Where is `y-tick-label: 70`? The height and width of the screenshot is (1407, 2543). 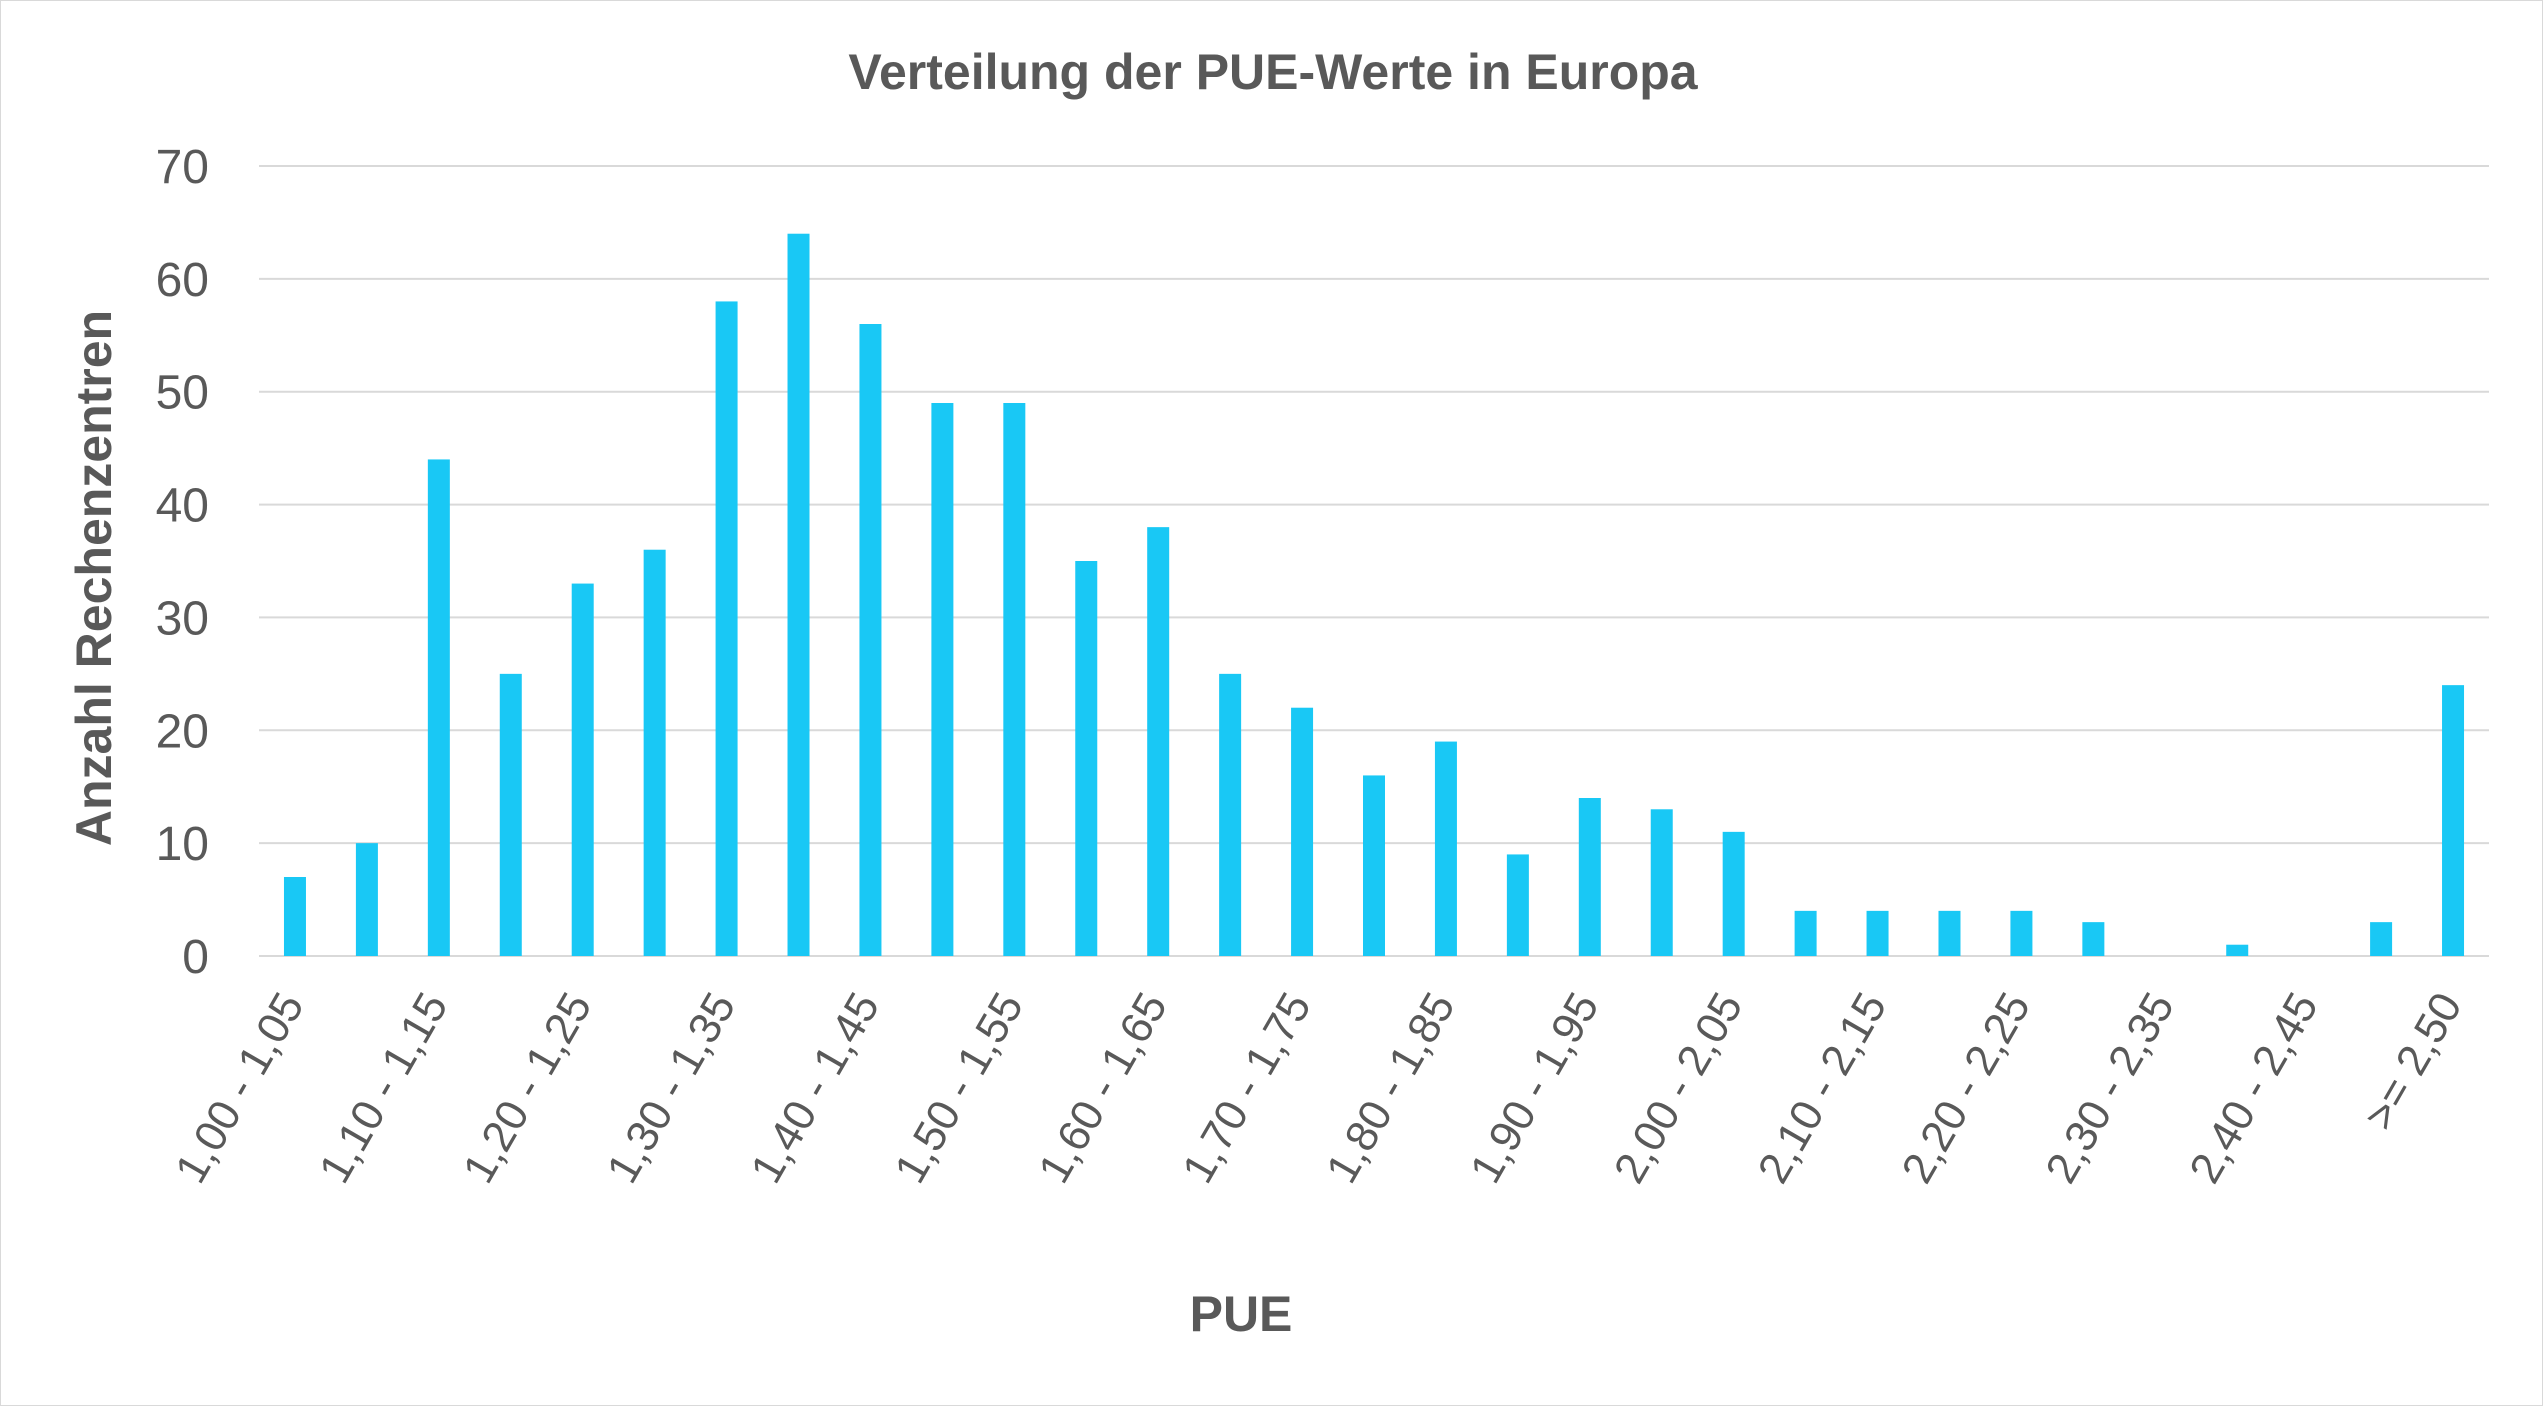
y-tick-label: 70 is located at coordinates (182, 167).